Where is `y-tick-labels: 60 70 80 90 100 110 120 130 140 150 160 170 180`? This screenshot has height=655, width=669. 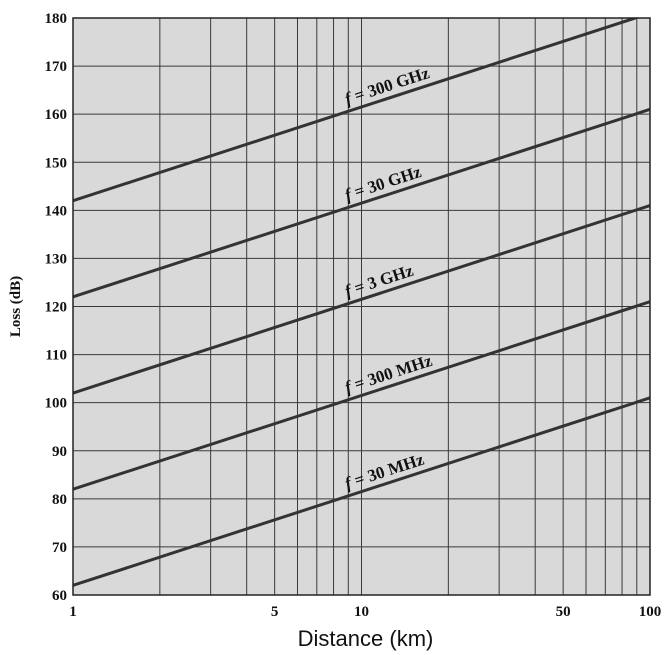
y-tick-labels: 60 70 80 90 100 110 120 130 140 150 160 170 180 is located at coordinates (56, 307).